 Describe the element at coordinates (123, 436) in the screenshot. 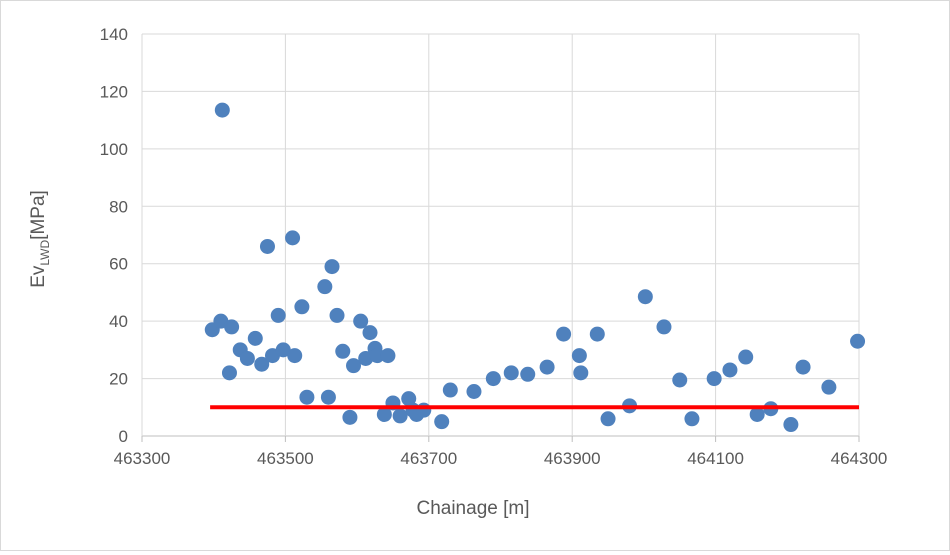

I see `y-tick-label: 0` at that location.